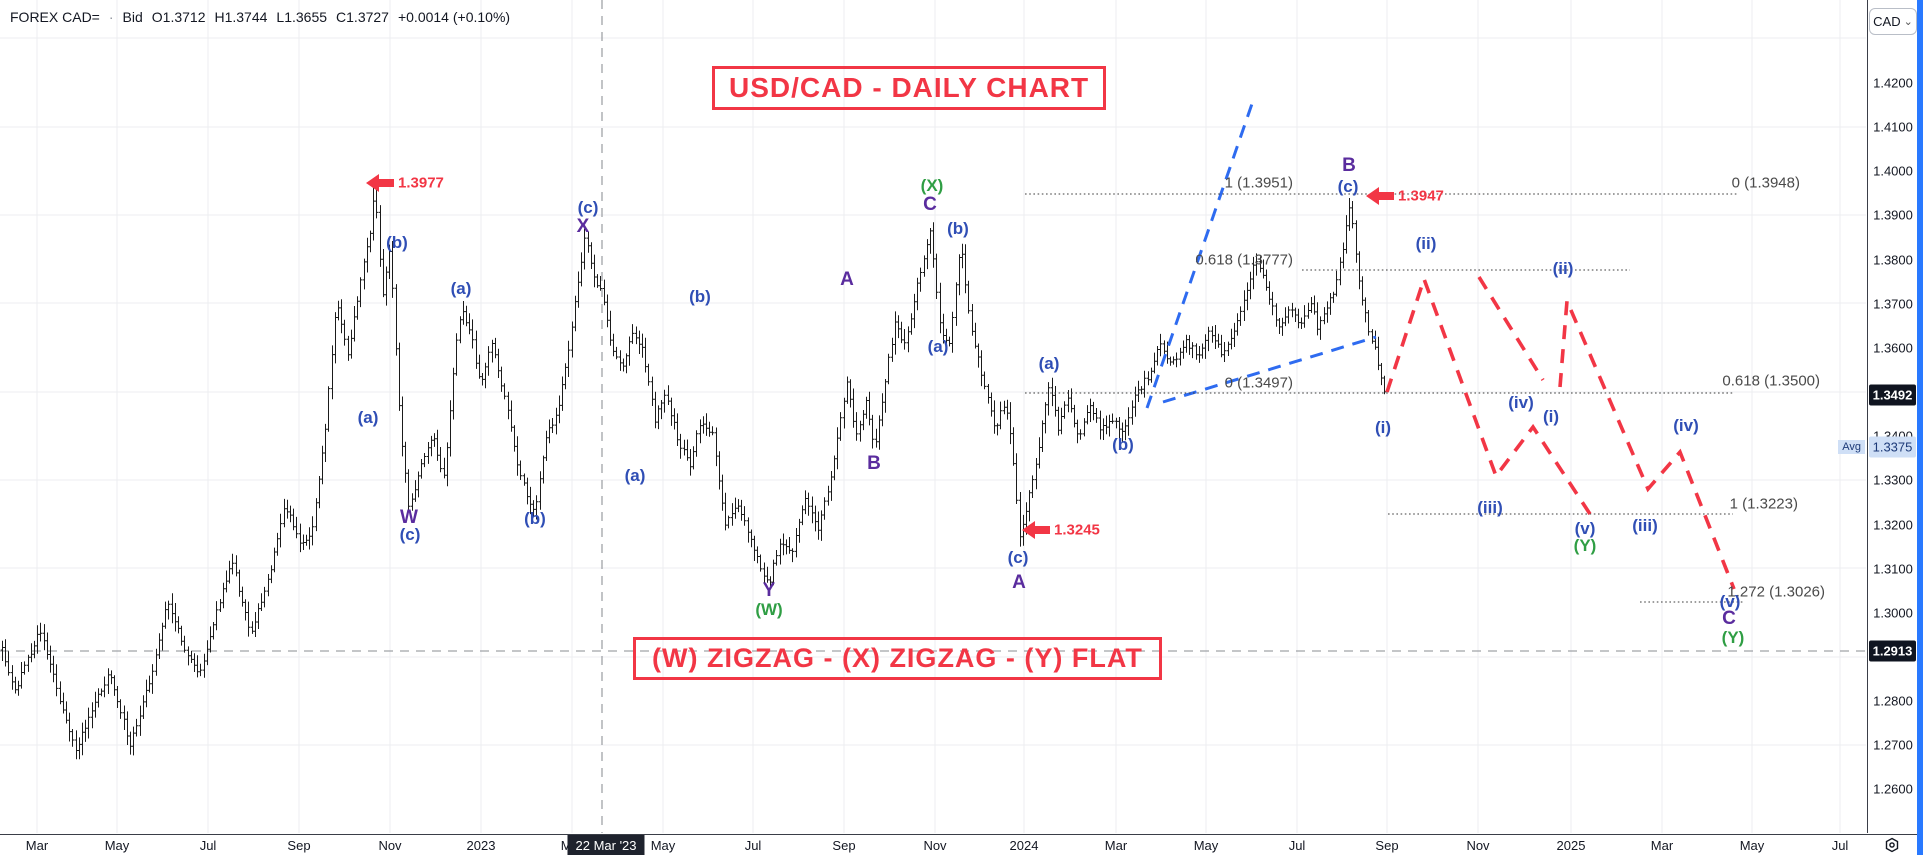  What do you see at coordinates (1893, 525) in the screenshot?
I see `price-axis-label: 1.3200` at bounding box center [1893, 525].